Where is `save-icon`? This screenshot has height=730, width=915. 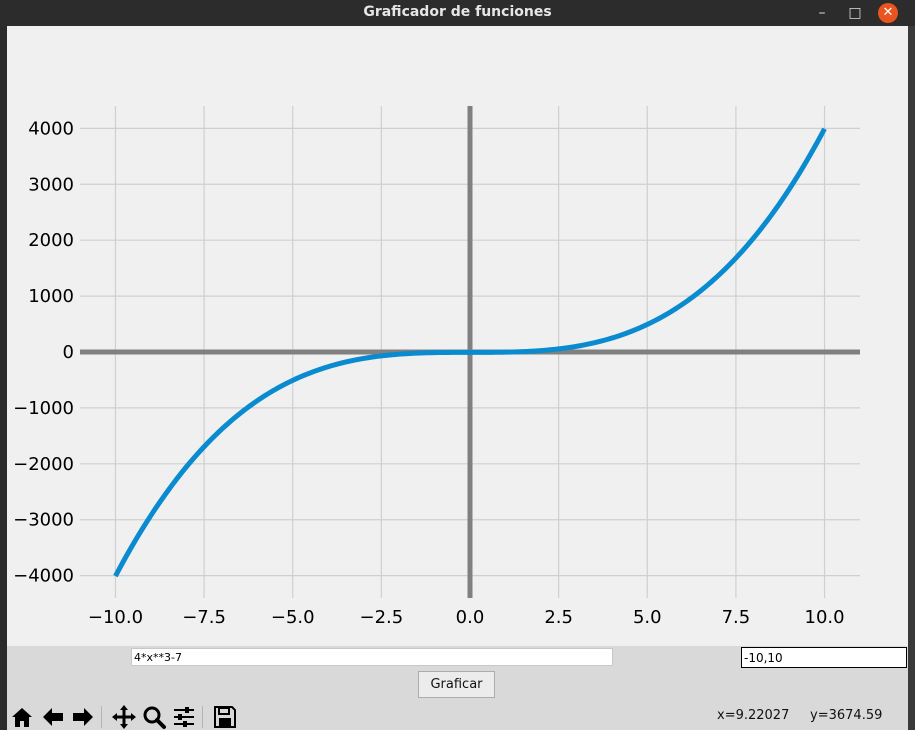 save-icon is located at coordinates (225, 717).